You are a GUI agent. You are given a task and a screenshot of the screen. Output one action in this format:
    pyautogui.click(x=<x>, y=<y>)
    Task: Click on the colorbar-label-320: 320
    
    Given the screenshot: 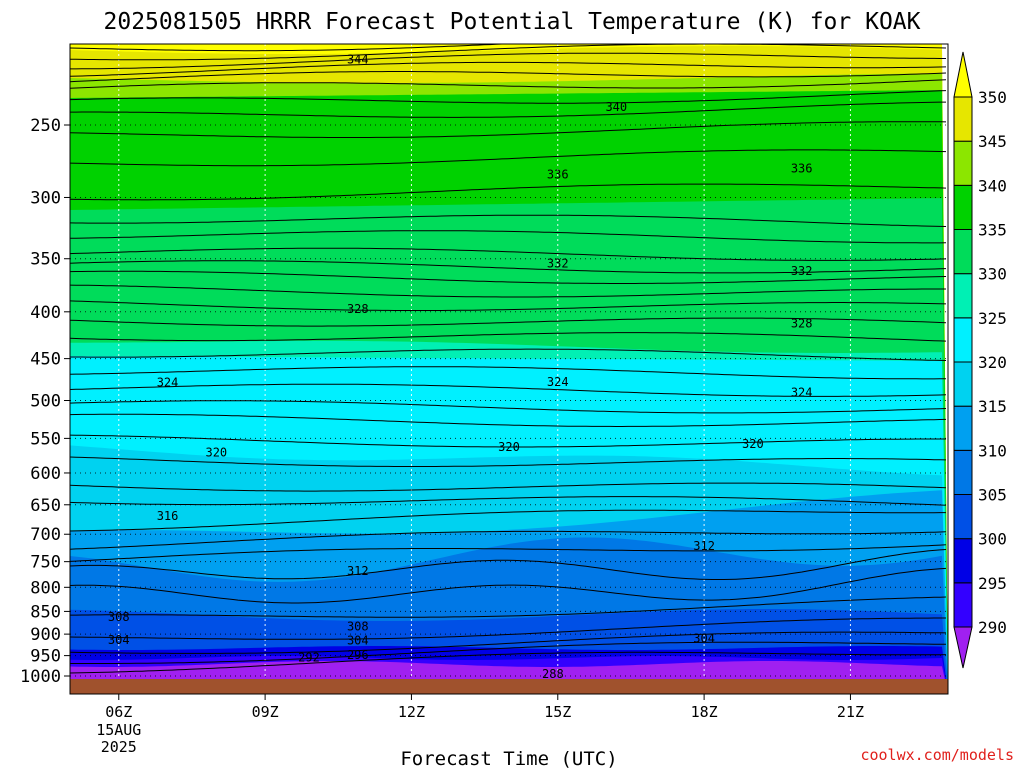 What is the action you would take?
    pyautogui.click(x=992, y=362)
    